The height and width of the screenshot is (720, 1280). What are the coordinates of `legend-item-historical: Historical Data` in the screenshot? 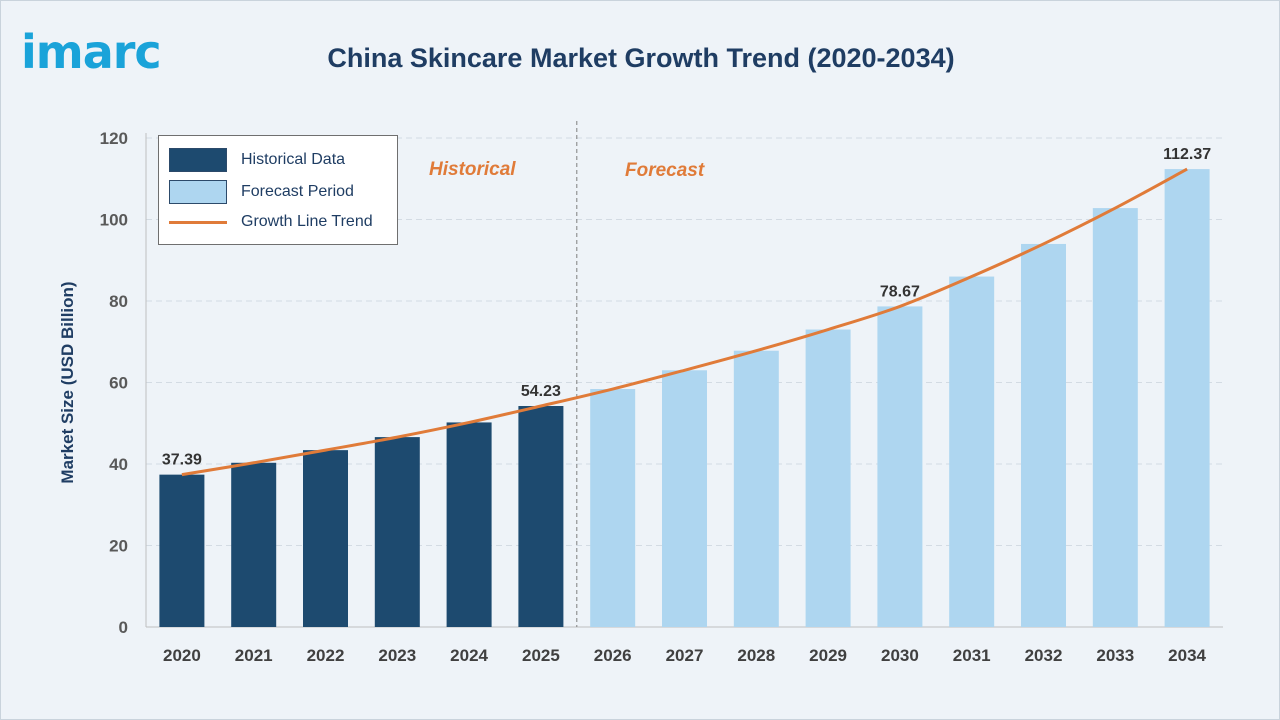 It's located at (257, 160).